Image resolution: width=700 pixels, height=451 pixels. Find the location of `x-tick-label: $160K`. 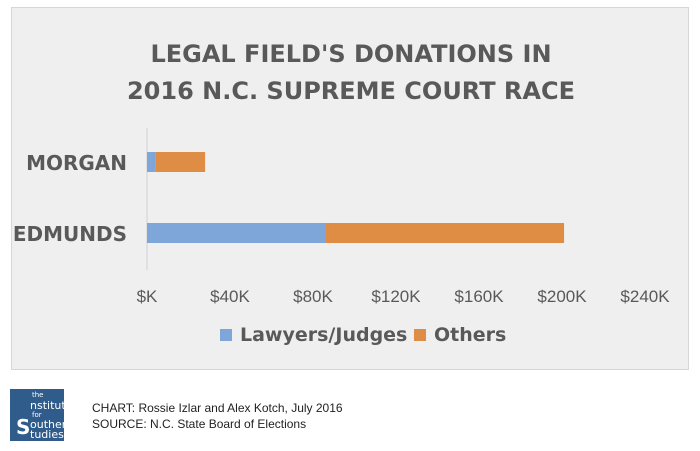

x-tick-label: $160K is located at coordinates (479, 296).